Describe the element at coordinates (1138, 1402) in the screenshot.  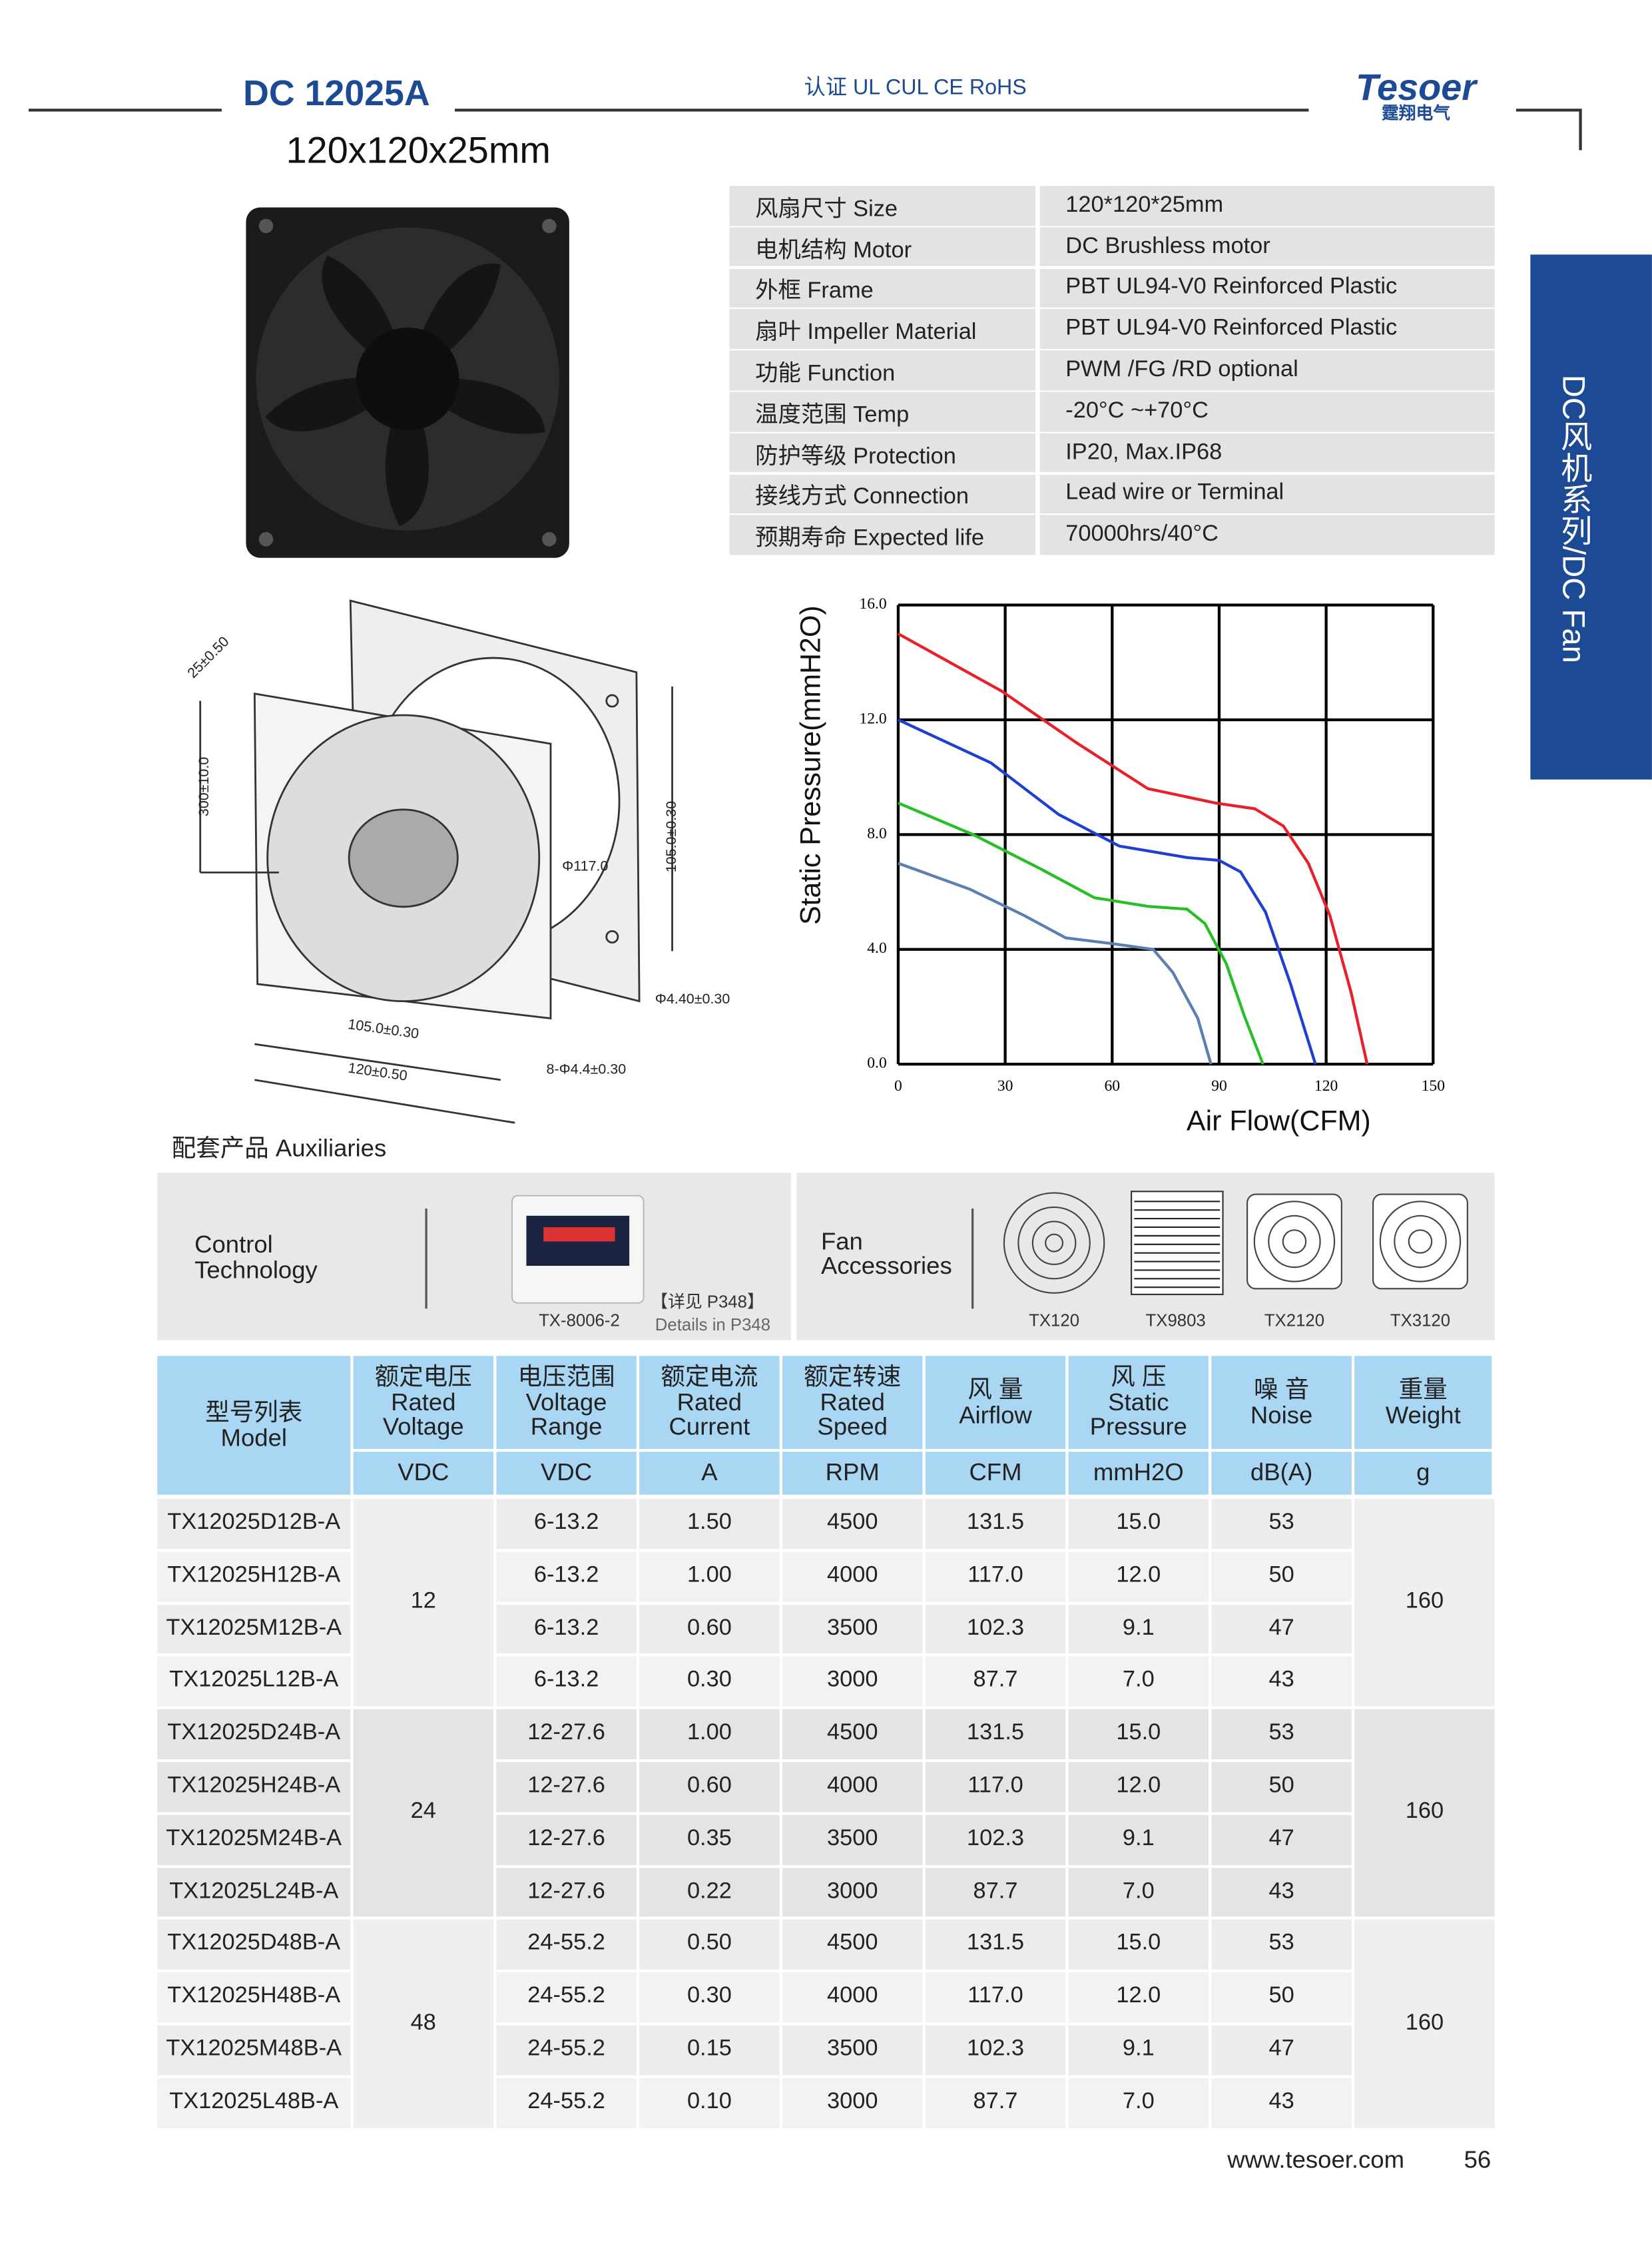
I see `header-line: Static` at that location.